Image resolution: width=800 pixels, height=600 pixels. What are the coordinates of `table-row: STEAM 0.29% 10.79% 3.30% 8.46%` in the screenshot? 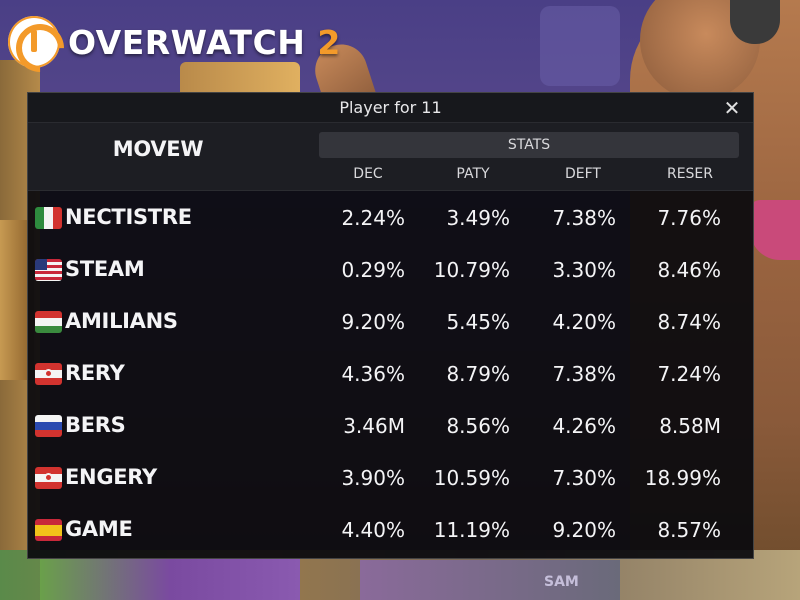 It's located at (390, 269).